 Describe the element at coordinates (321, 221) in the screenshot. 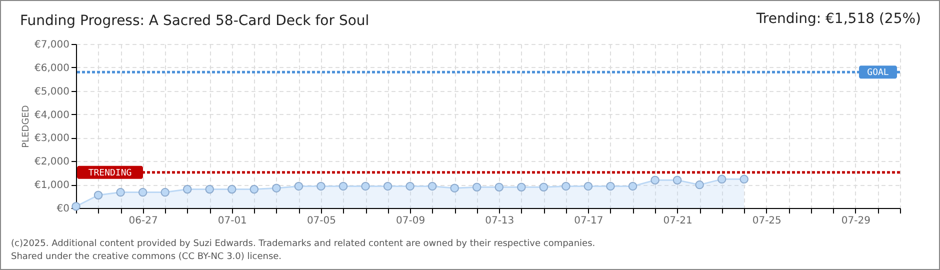

I see `x-tick-label: 07-05` at that location.